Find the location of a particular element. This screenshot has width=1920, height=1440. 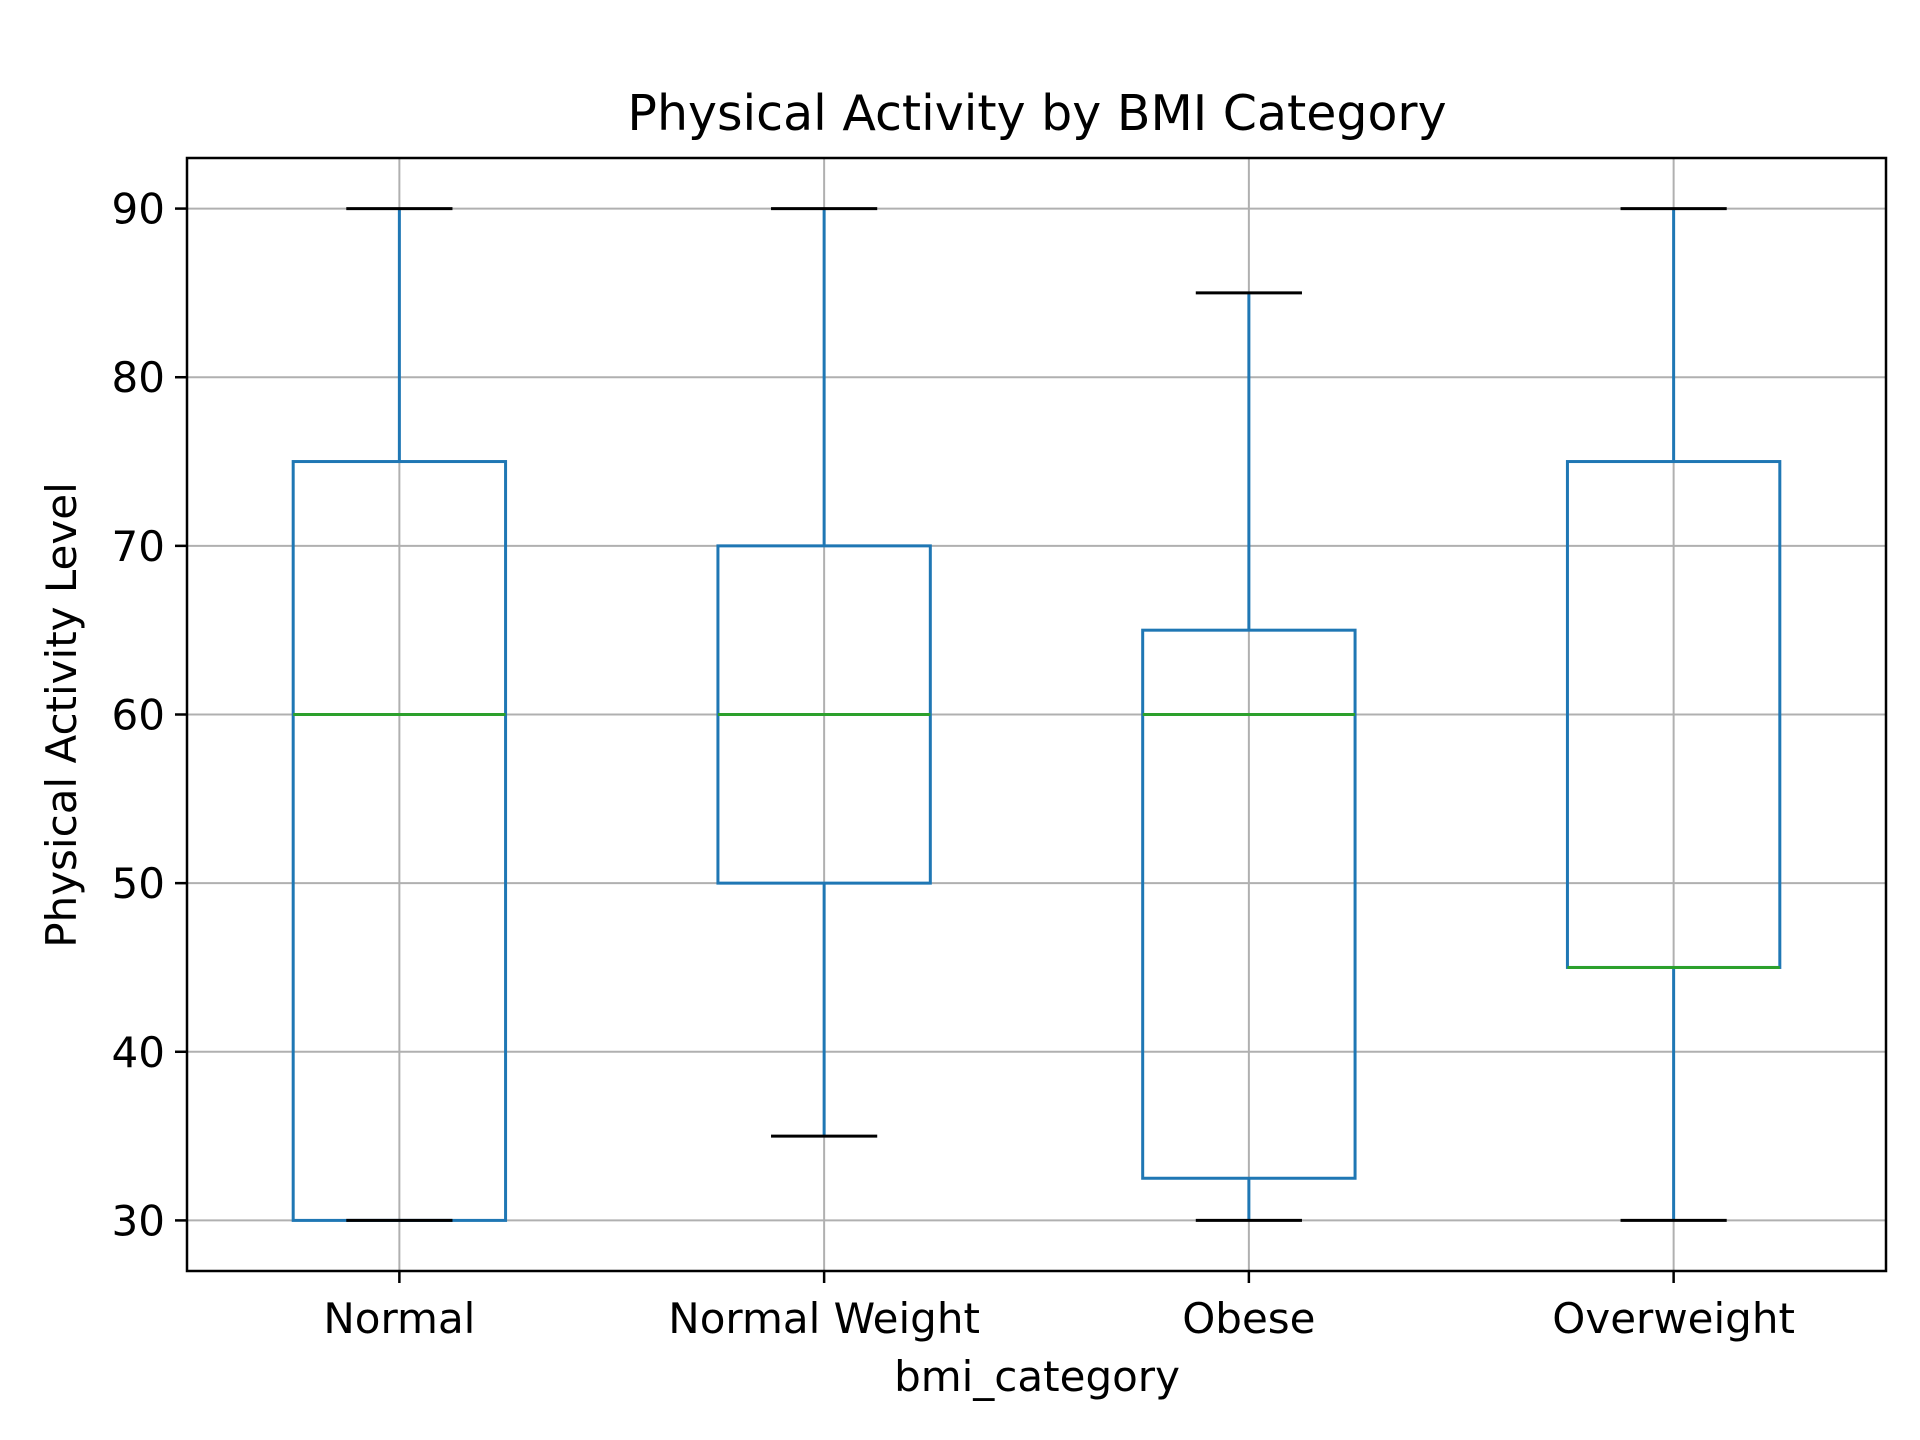

y-tick-label: 30 is located at coordinates (138, 1220).